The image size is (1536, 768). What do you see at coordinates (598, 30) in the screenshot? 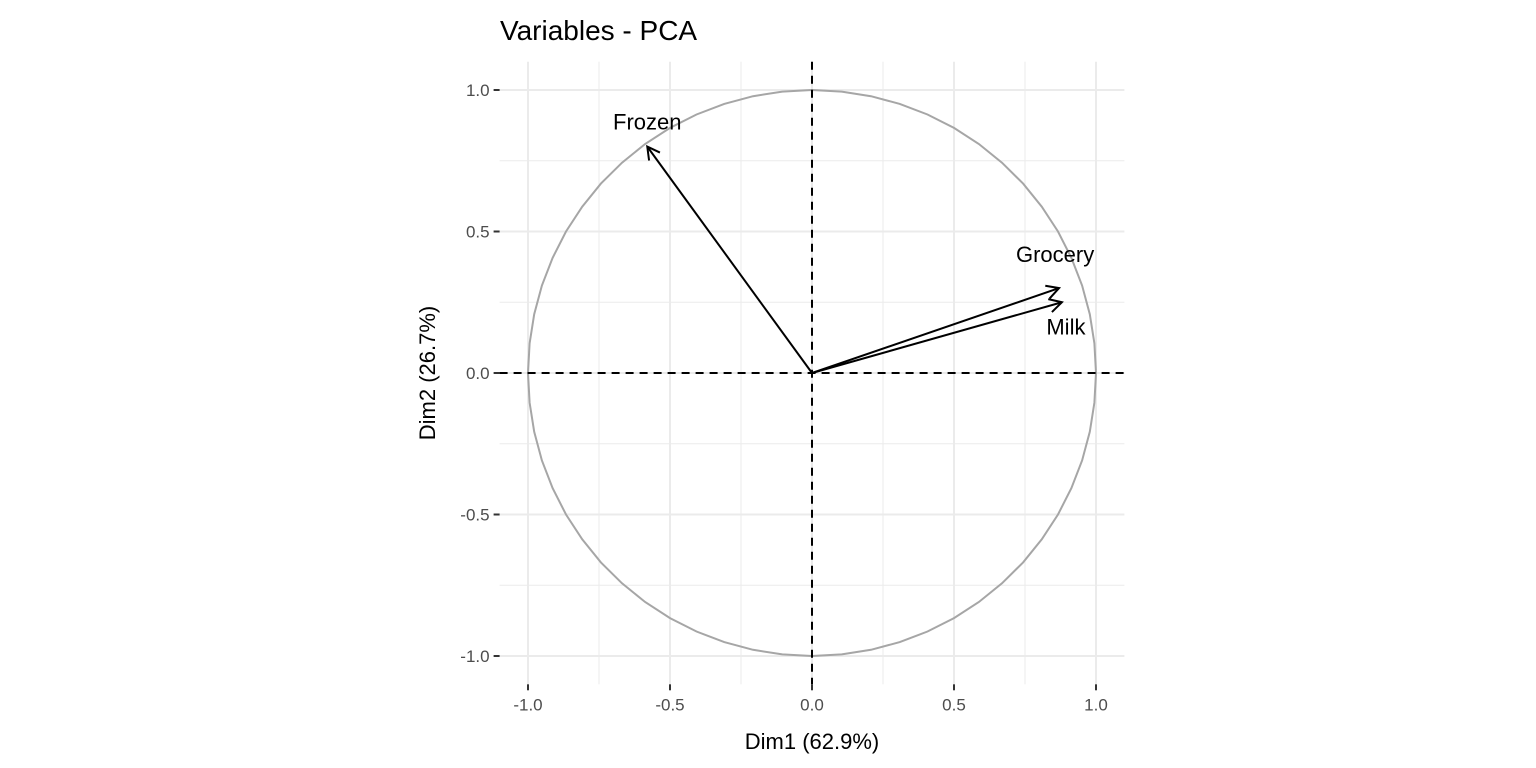
I see `chart-title: Variables - PCA` at bounding box center [598, 30].